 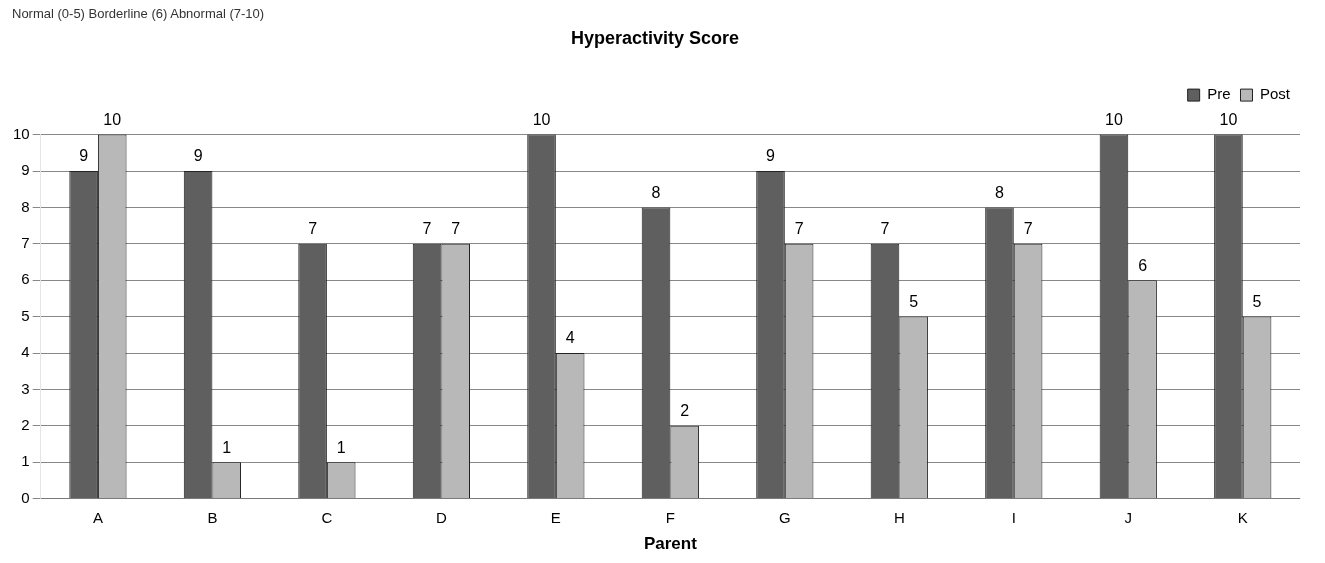 What do you see at coordinates (97, 517) in the screenshot?
I see `x-tick-label: A` at bounding box center [97, 517].